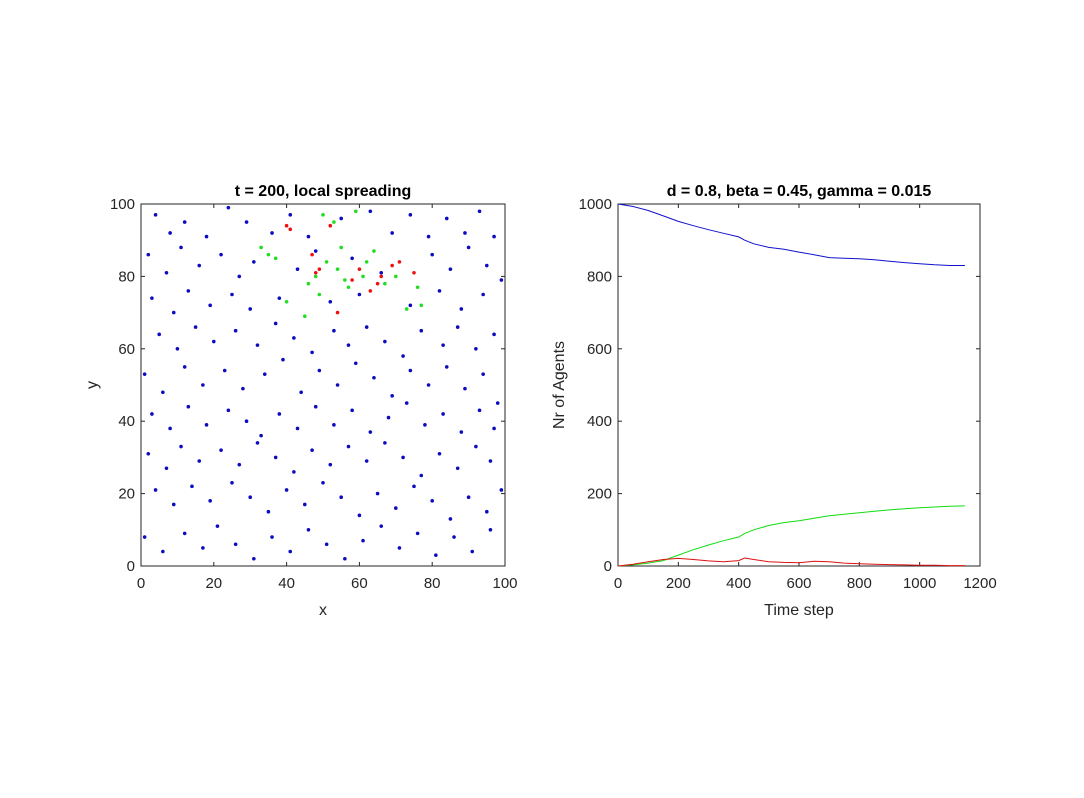 This screenshot has width=1084, height=798. What do you see at coordinates (979, 583) in the screenshot?
I see `x-tick-label: 1200` at bounding box center [979, 583].